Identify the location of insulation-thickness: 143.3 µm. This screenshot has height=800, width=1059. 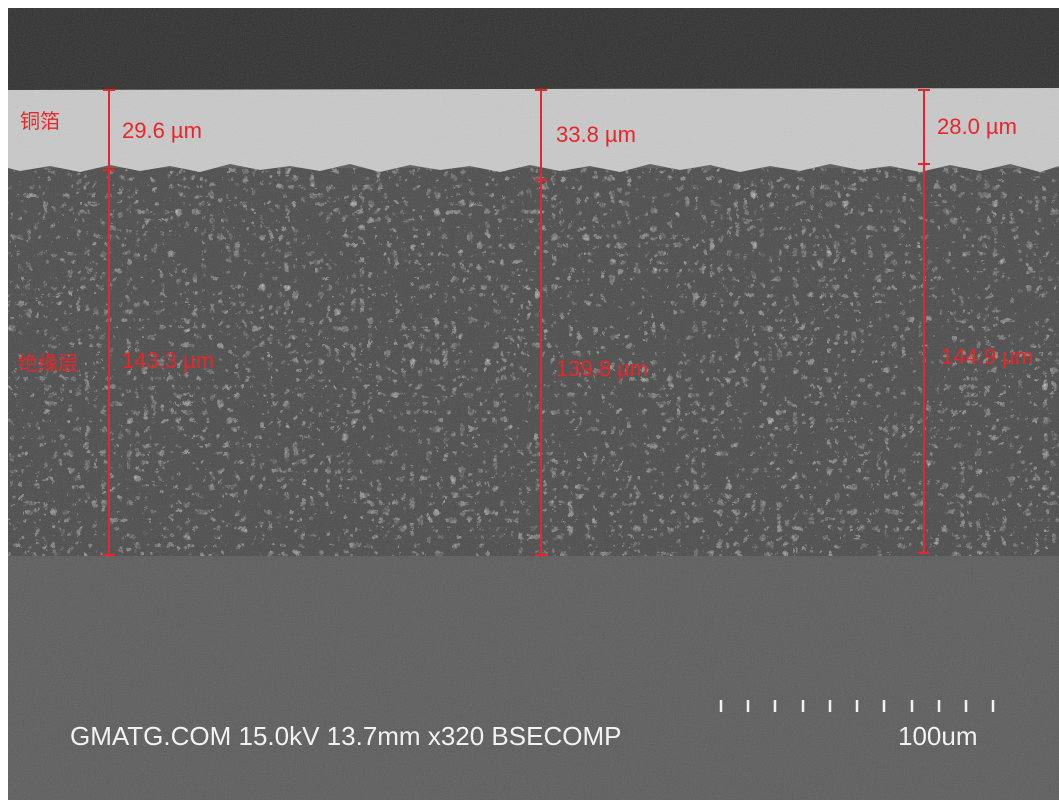
(168, 360).